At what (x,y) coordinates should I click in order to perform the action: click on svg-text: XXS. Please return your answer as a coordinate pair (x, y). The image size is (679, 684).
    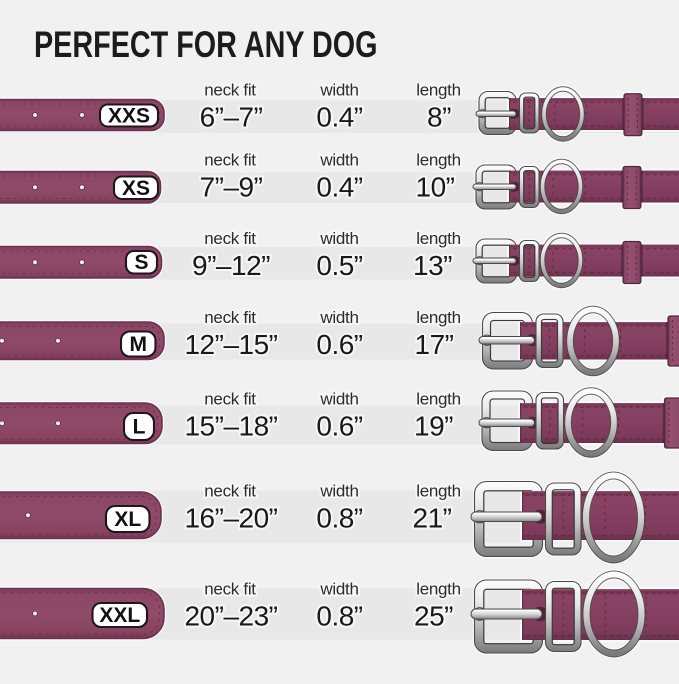
    Looking at the image, I should click on (129, 116).